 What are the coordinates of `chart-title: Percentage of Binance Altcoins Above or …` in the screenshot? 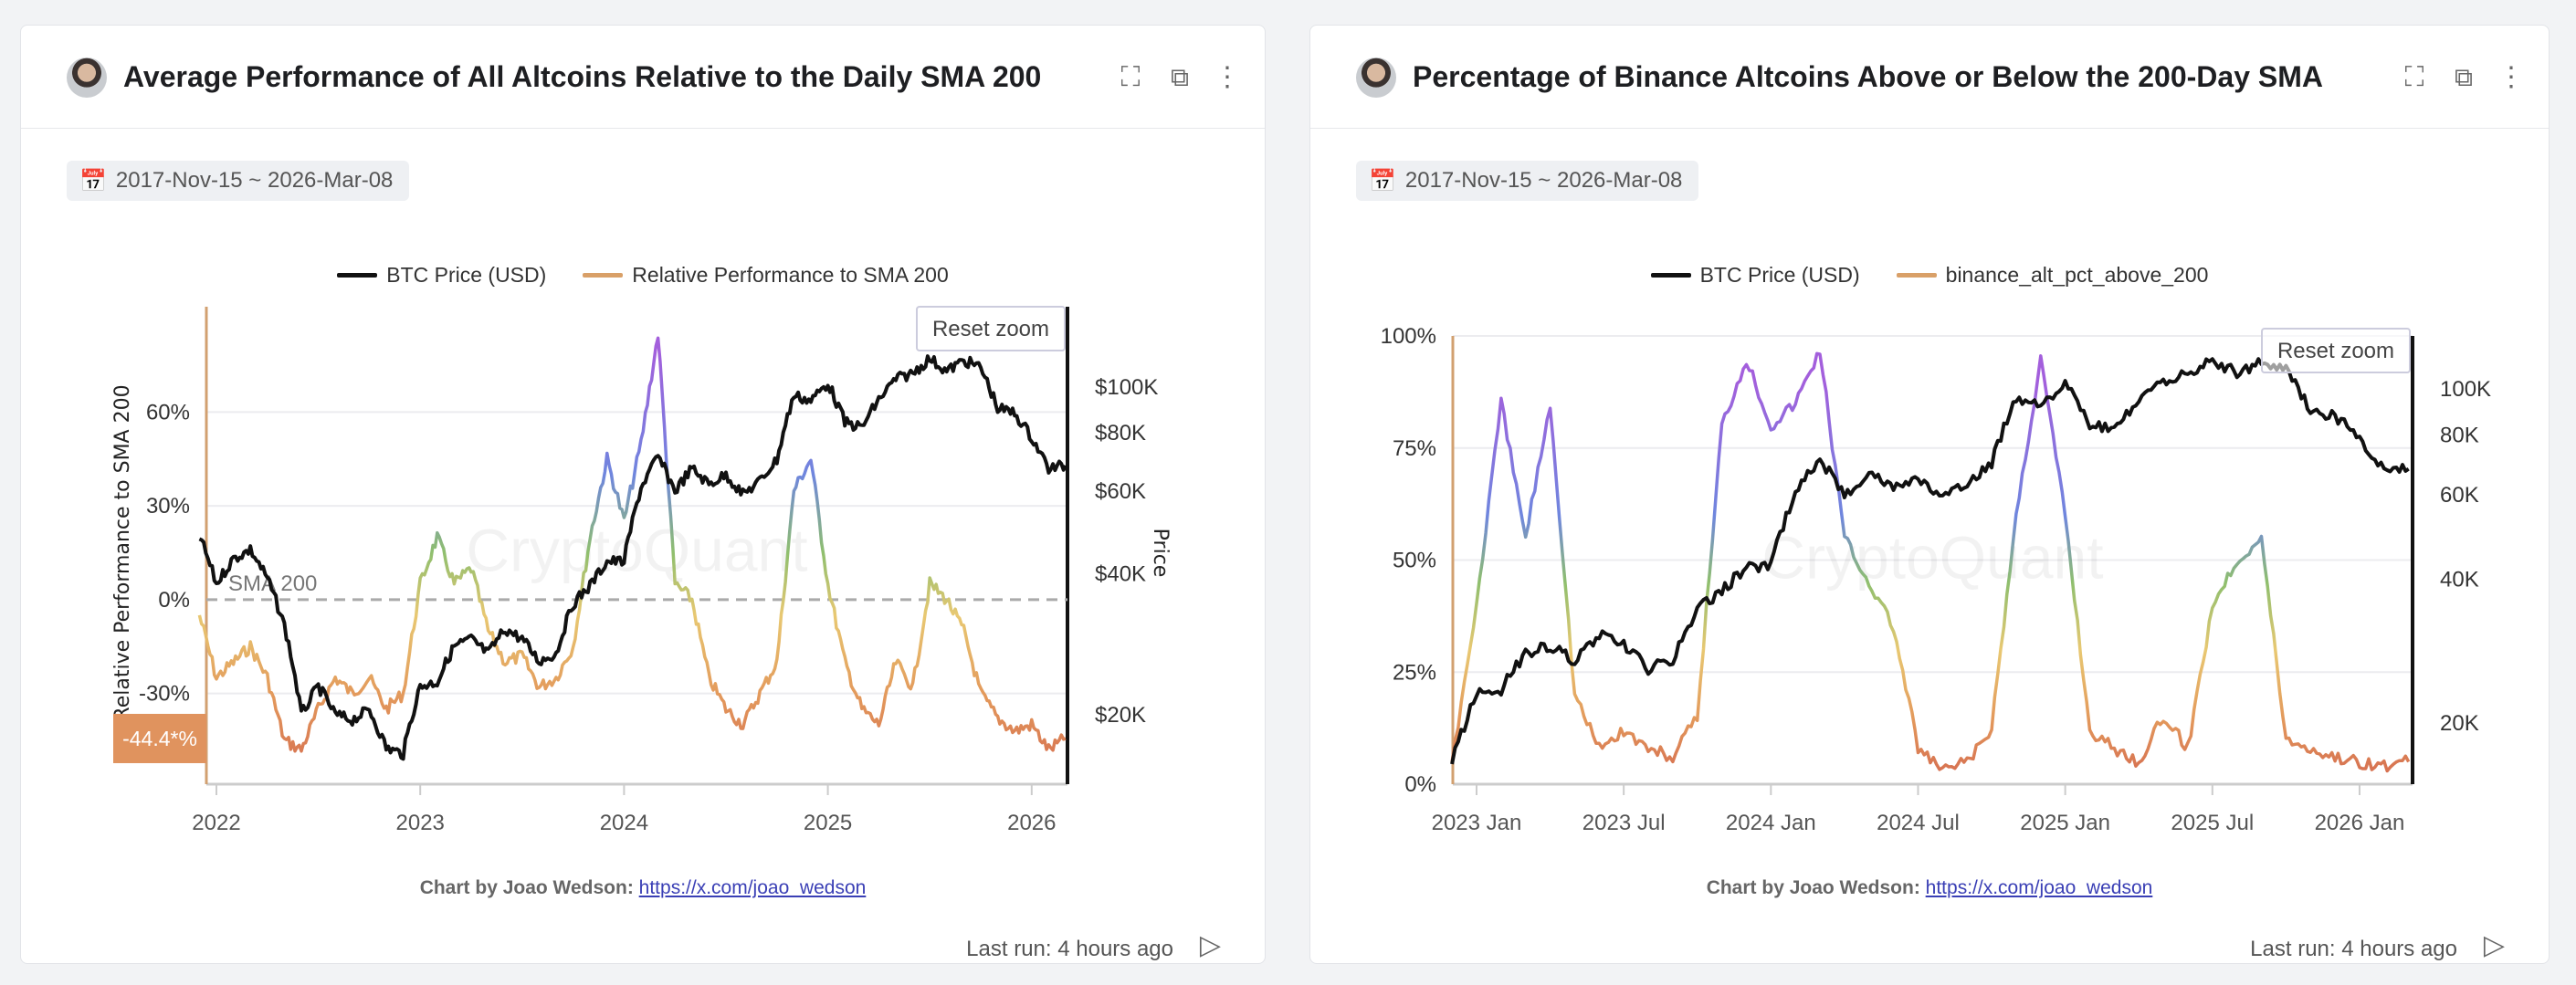 It's located at (1868, 76).